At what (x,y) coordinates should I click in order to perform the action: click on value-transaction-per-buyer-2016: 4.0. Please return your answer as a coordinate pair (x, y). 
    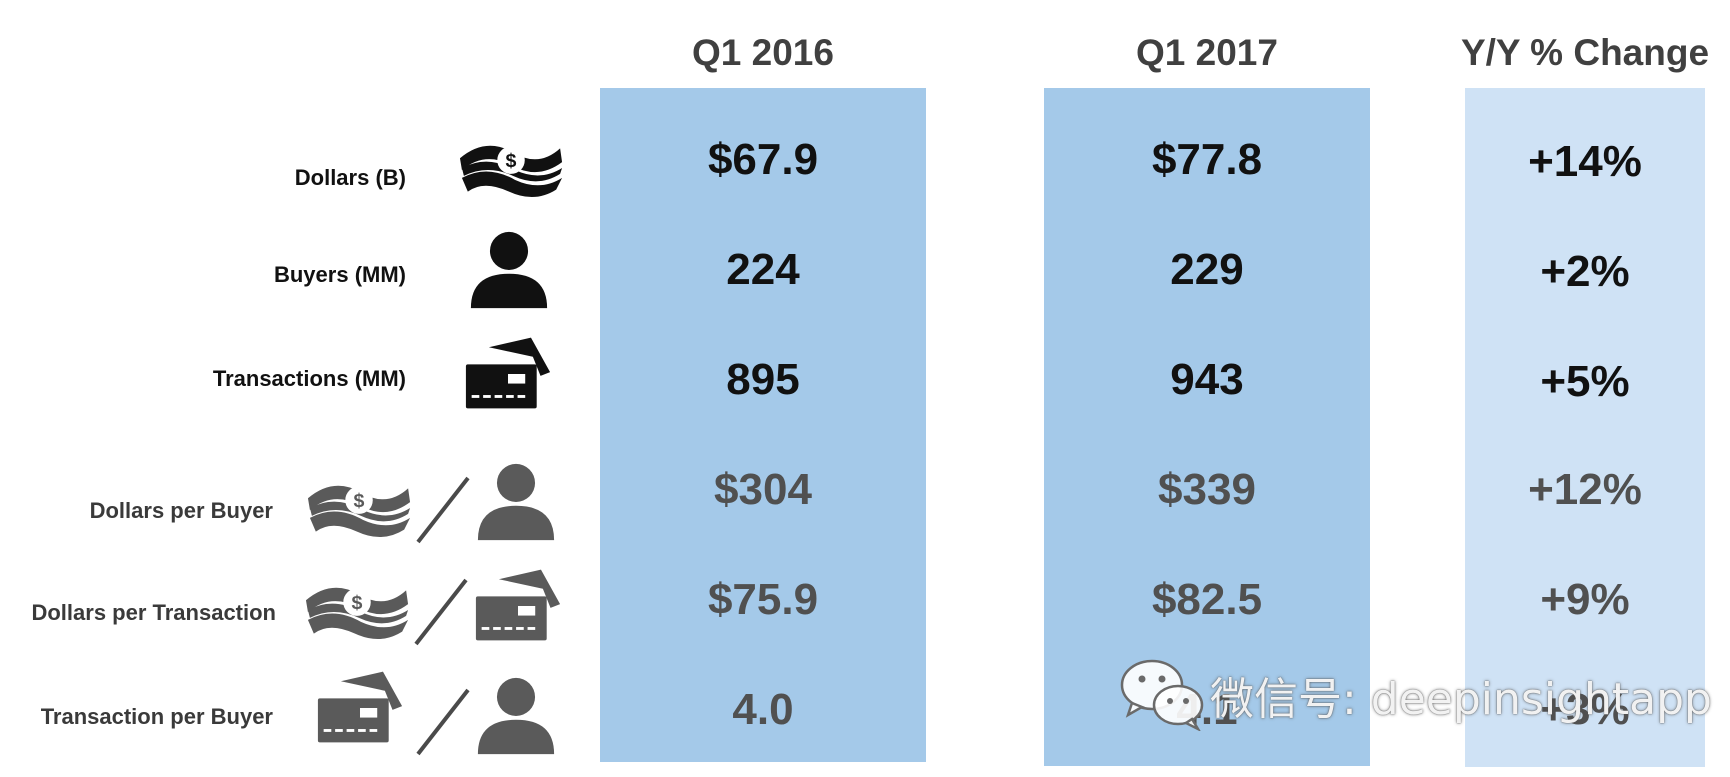
    Looking at the image, I should click on (763, 709).